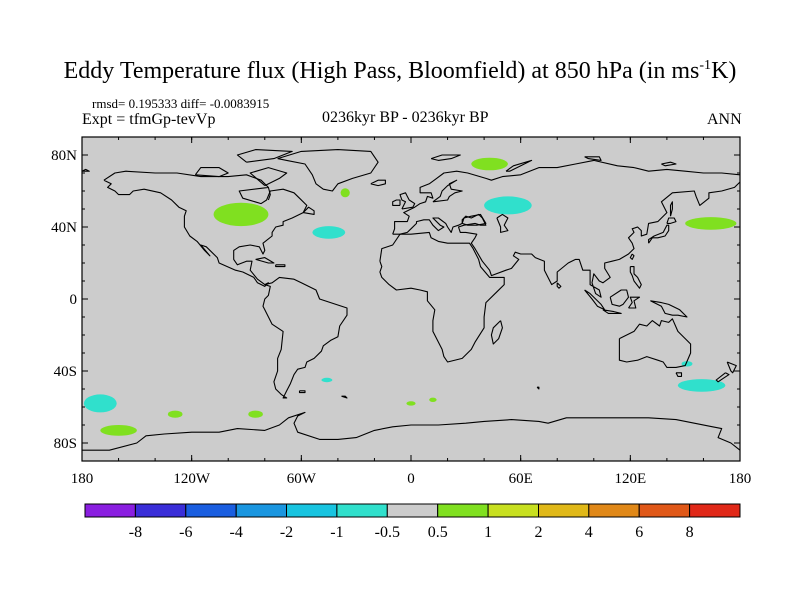 The width and height of the screenshot is (800, 600). Describe the element at coordinates (655, 343) in the screenshot. I see `coastline-australia` at that location.